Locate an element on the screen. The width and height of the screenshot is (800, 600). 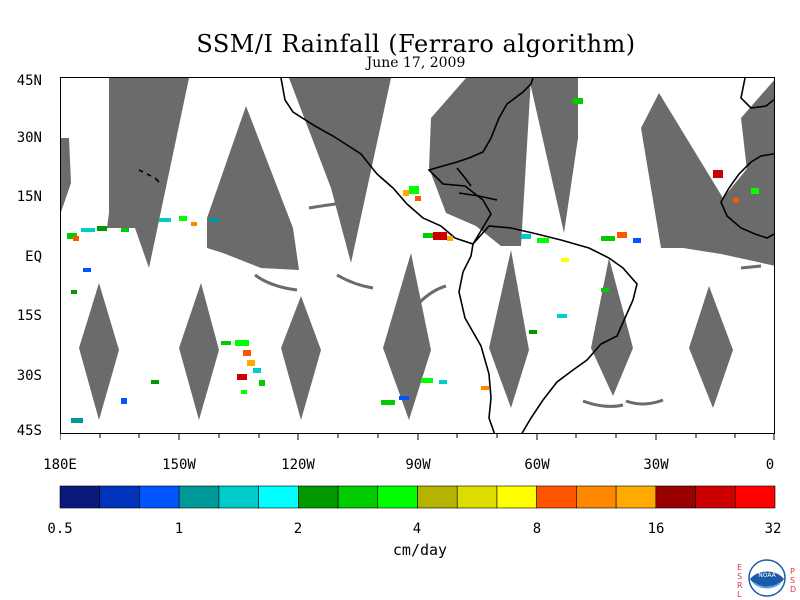
colorbar is located at coordinates (417, 497).